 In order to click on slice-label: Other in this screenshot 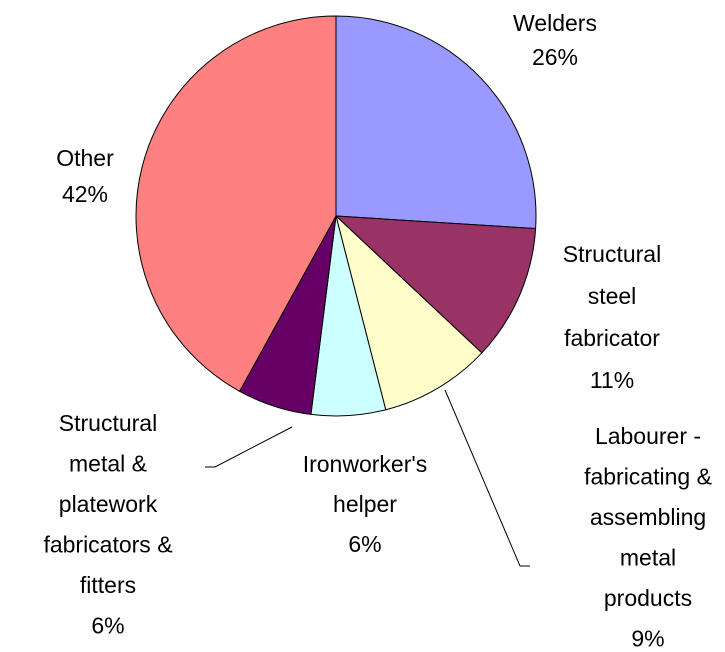, I will do `click(85, 158)`.